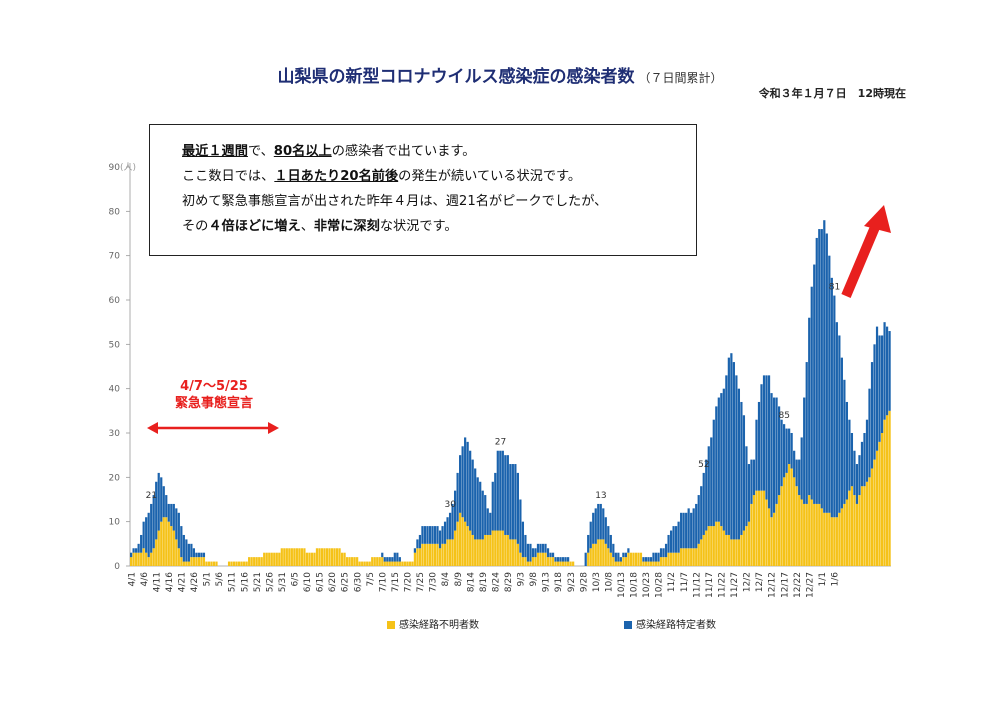  I want to click on message-line-1: 最近１週間で、80名以上の感染者で出ています。, so click(439, 151).